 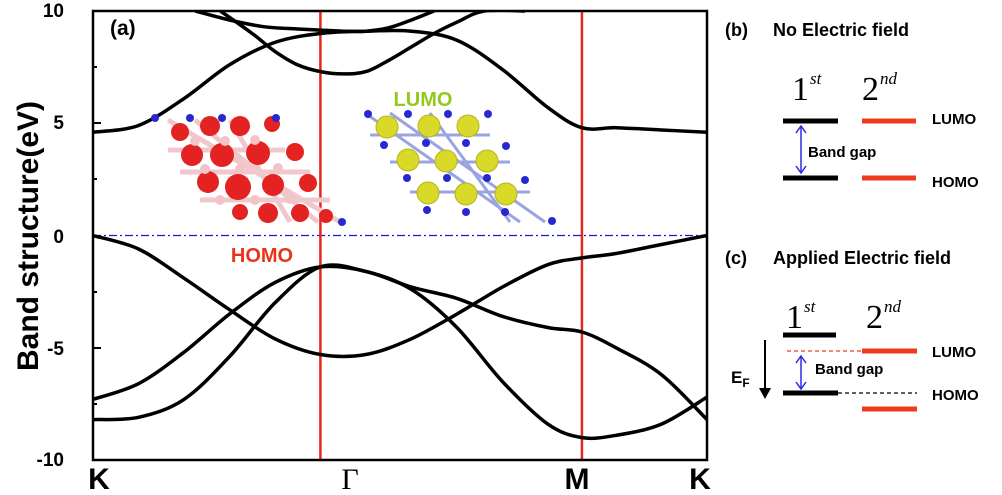 What do you see at coordinates (123, 28) in the screenshot?
I see `panel-a-label: (a)` at bounding box center [123, 28].